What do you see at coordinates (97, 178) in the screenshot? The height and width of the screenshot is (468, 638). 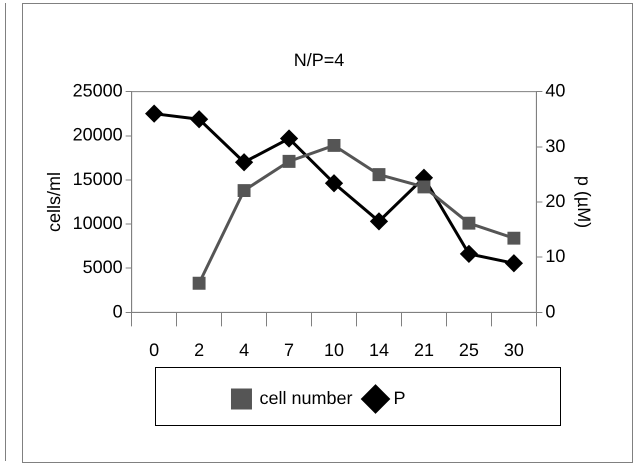 I see `y-tick-label: 15000` at bounding box center [97, 178].